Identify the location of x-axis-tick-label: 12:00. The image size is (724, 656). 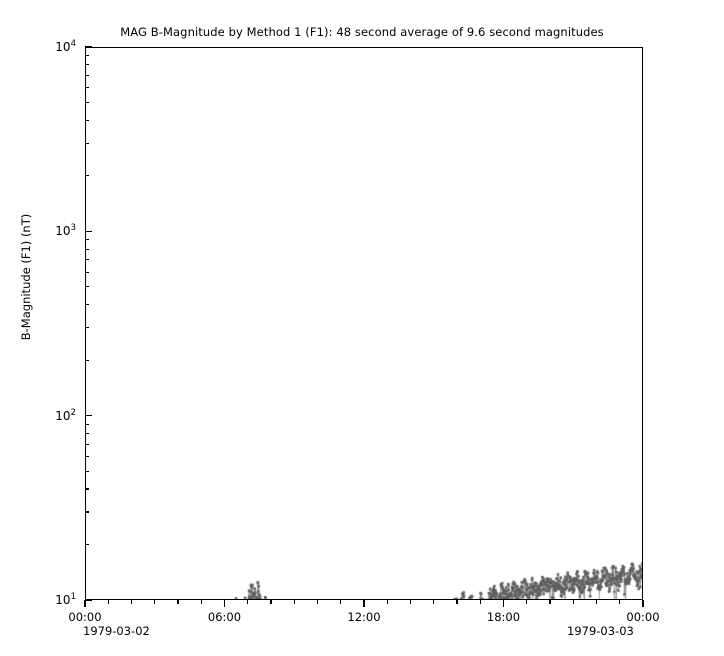
(364, 617).